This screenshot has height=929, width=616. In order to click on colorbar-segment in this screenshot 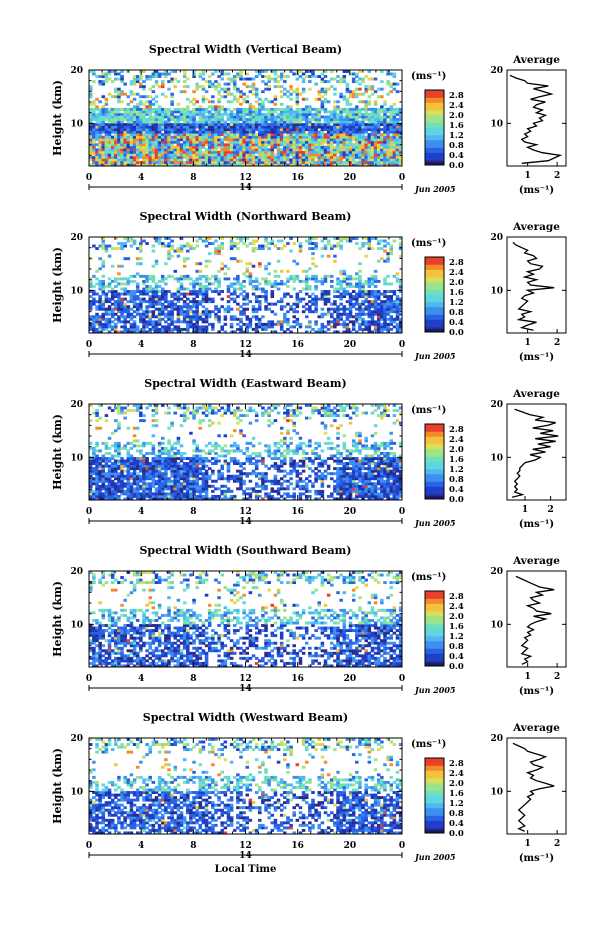, I will do `click(434, 313)`.